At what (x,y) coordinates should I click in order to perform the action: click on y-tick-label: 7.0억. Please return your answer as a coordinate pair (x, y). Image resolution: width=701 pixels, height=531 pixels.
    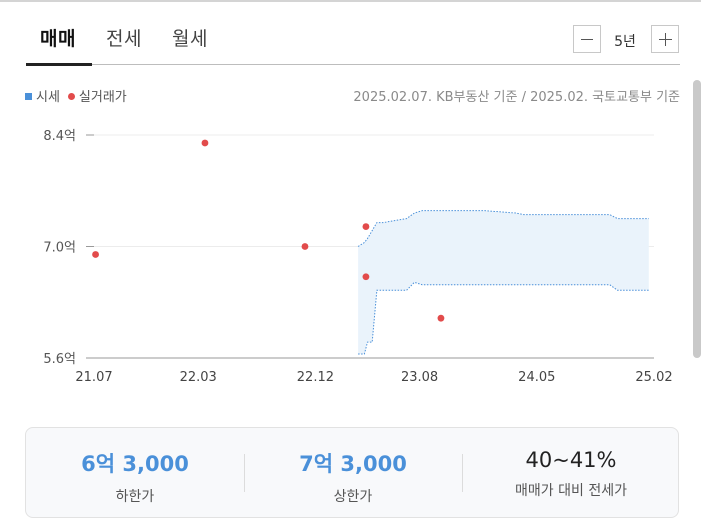
    Looking at the image, I should click on (59, 248).